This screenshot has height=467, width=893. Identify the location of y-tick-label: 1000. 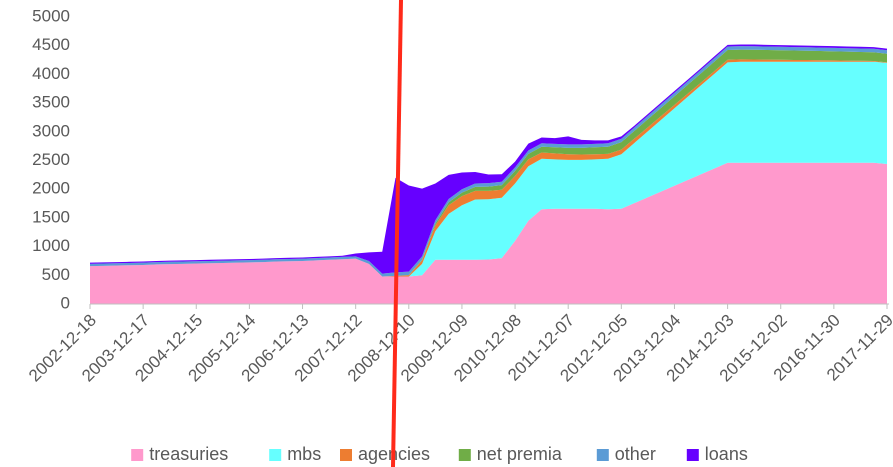
(51, 245).